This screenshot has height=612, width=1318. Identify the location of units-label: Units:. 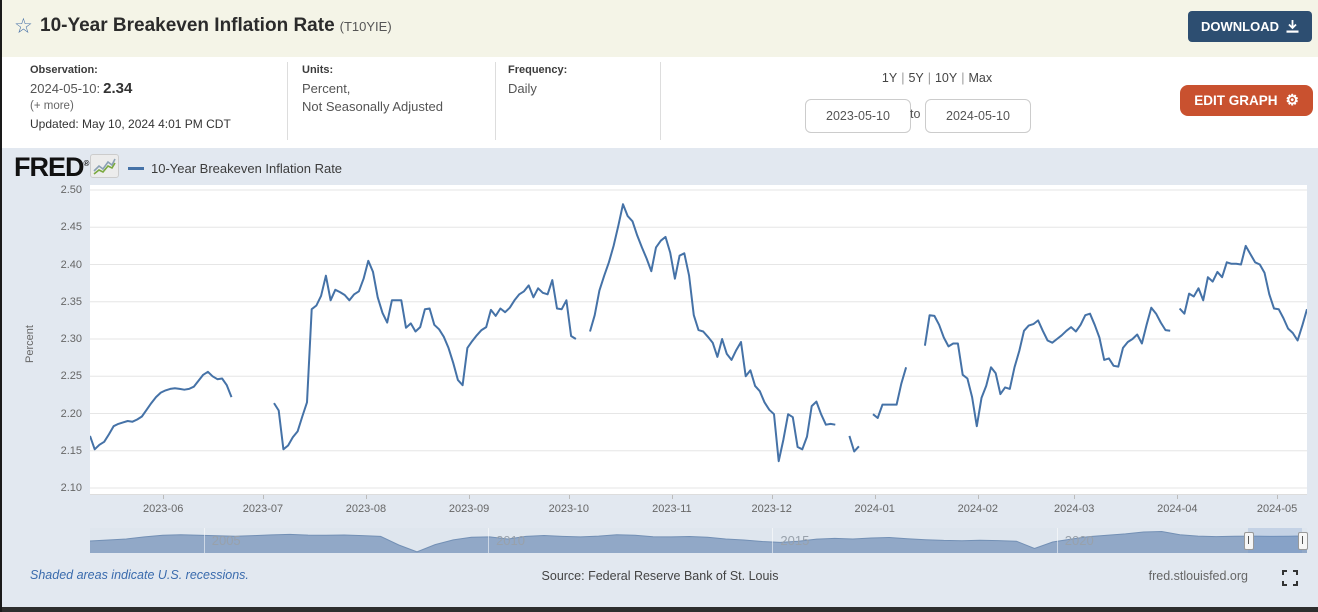
(318, 70).